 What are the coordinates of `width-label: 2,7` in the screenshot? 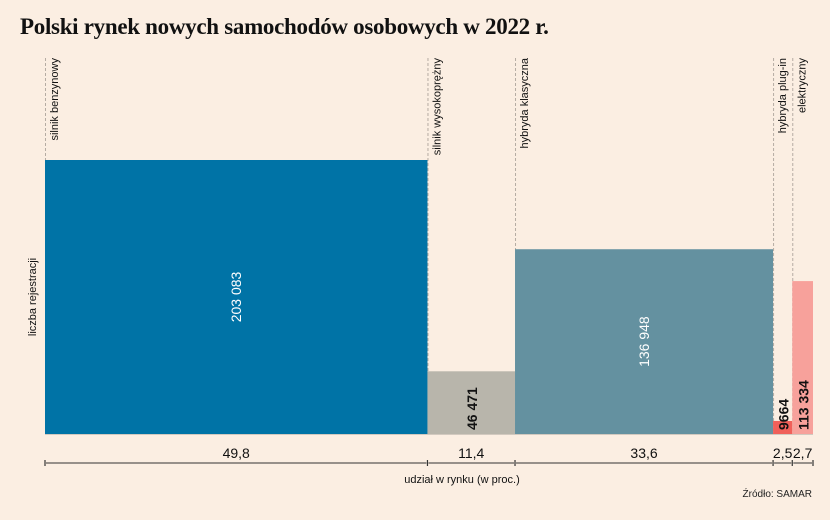 It's located at (803, 453).